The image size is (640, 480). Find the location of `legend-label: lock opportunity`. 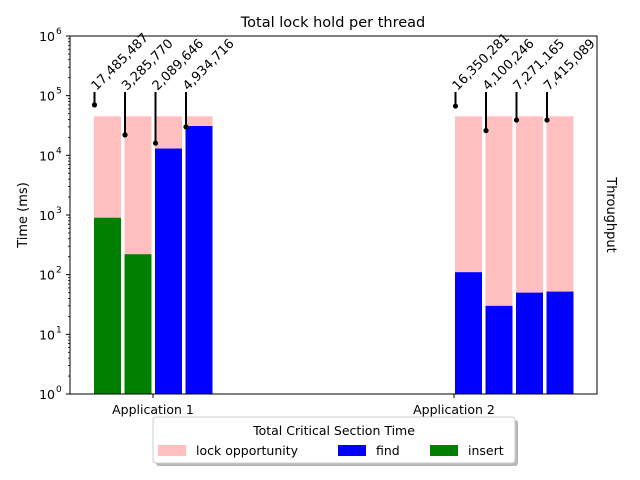

legend-label: lock opportunity is located at coordinates (247, 450).